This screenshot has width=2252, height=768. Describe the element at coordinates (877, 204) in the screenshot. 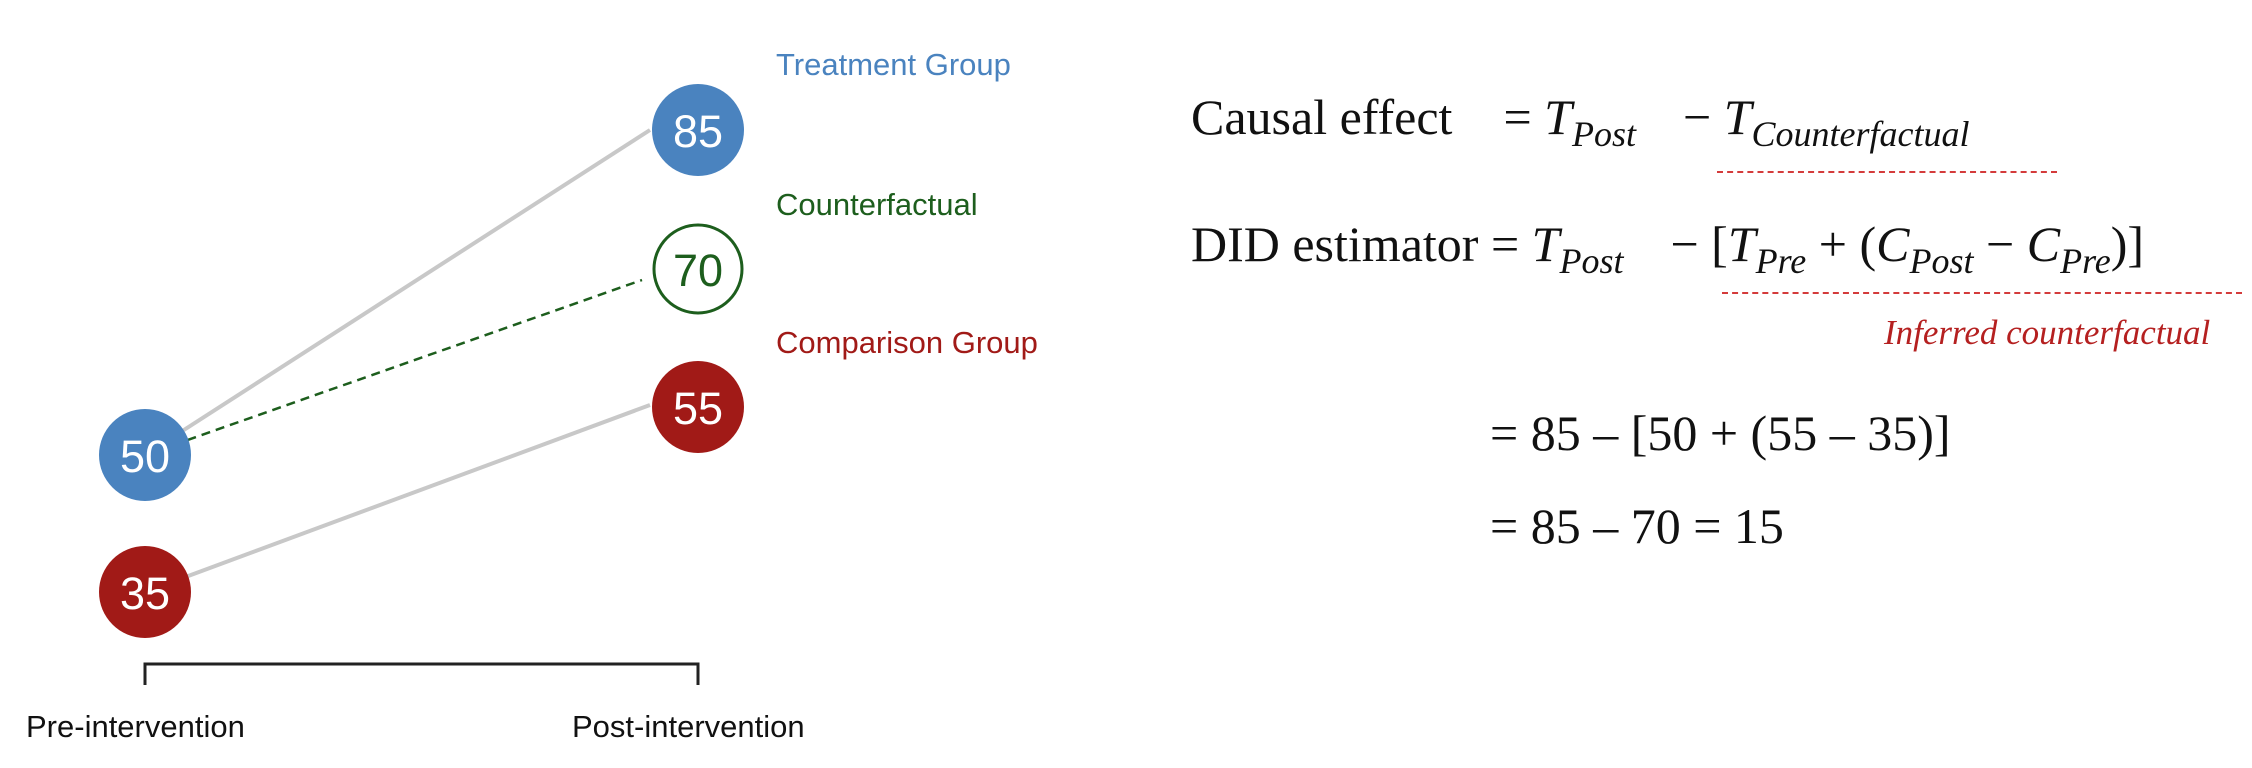

I see `counterfactual-label: Counterfactual` at that location.